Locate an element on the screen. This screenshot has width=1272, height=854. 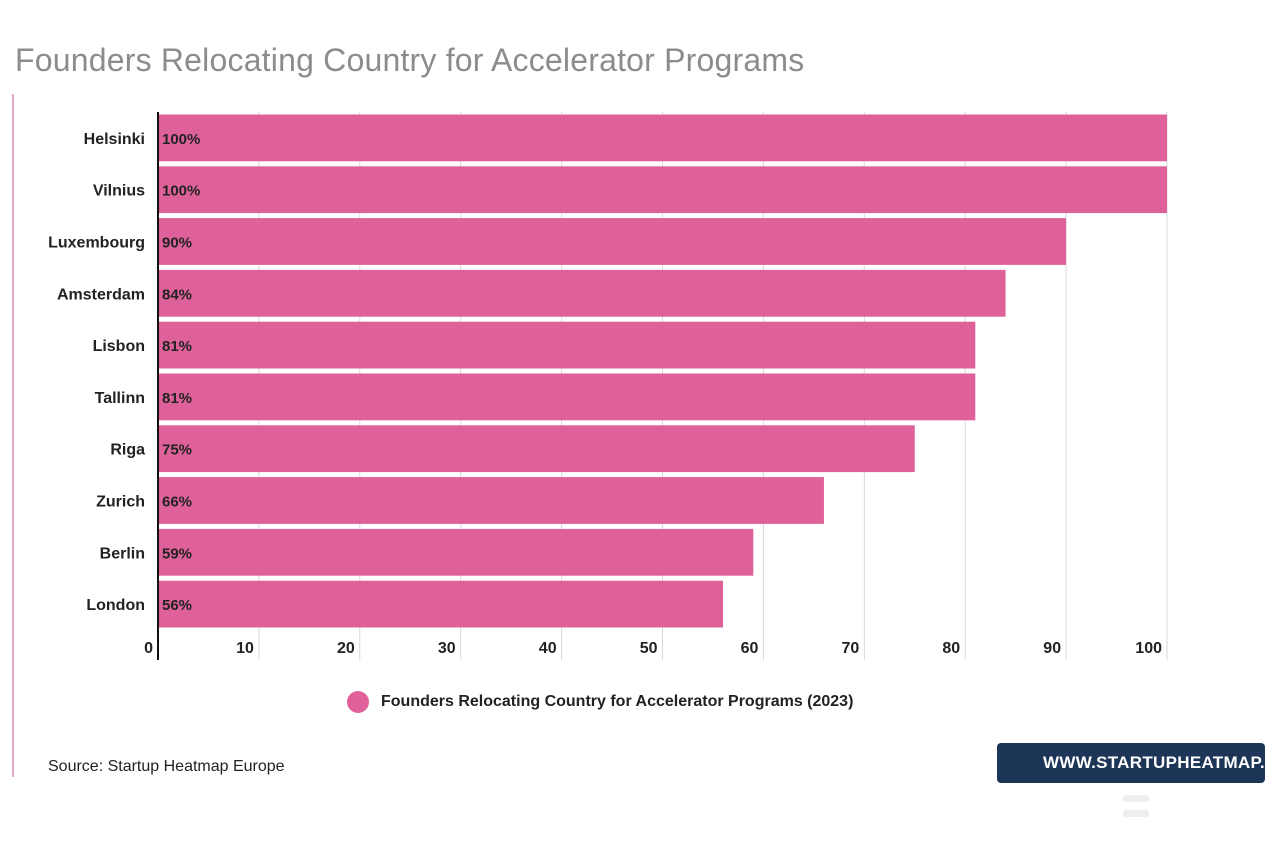
bar-value-label: 59% is located at coordinates (177, 553).